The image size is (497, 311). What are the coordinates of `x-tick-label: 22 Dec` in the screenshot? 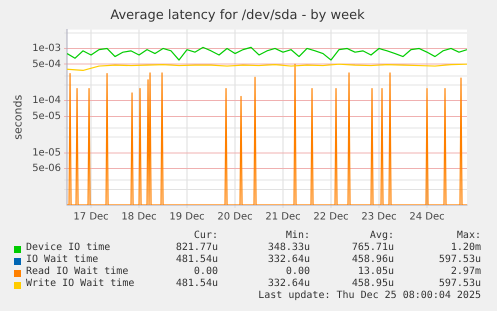 It's located at (331, 217).